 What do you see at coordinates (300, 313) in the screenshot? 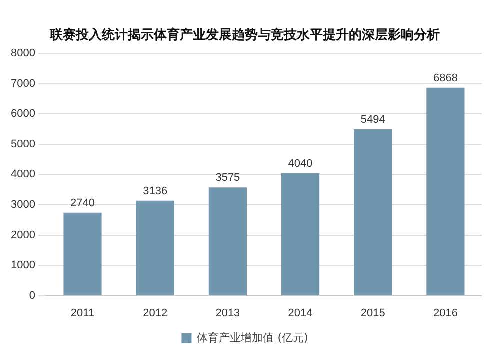
I see `x-tick-label: 2014` at bounding box center [300, 313].